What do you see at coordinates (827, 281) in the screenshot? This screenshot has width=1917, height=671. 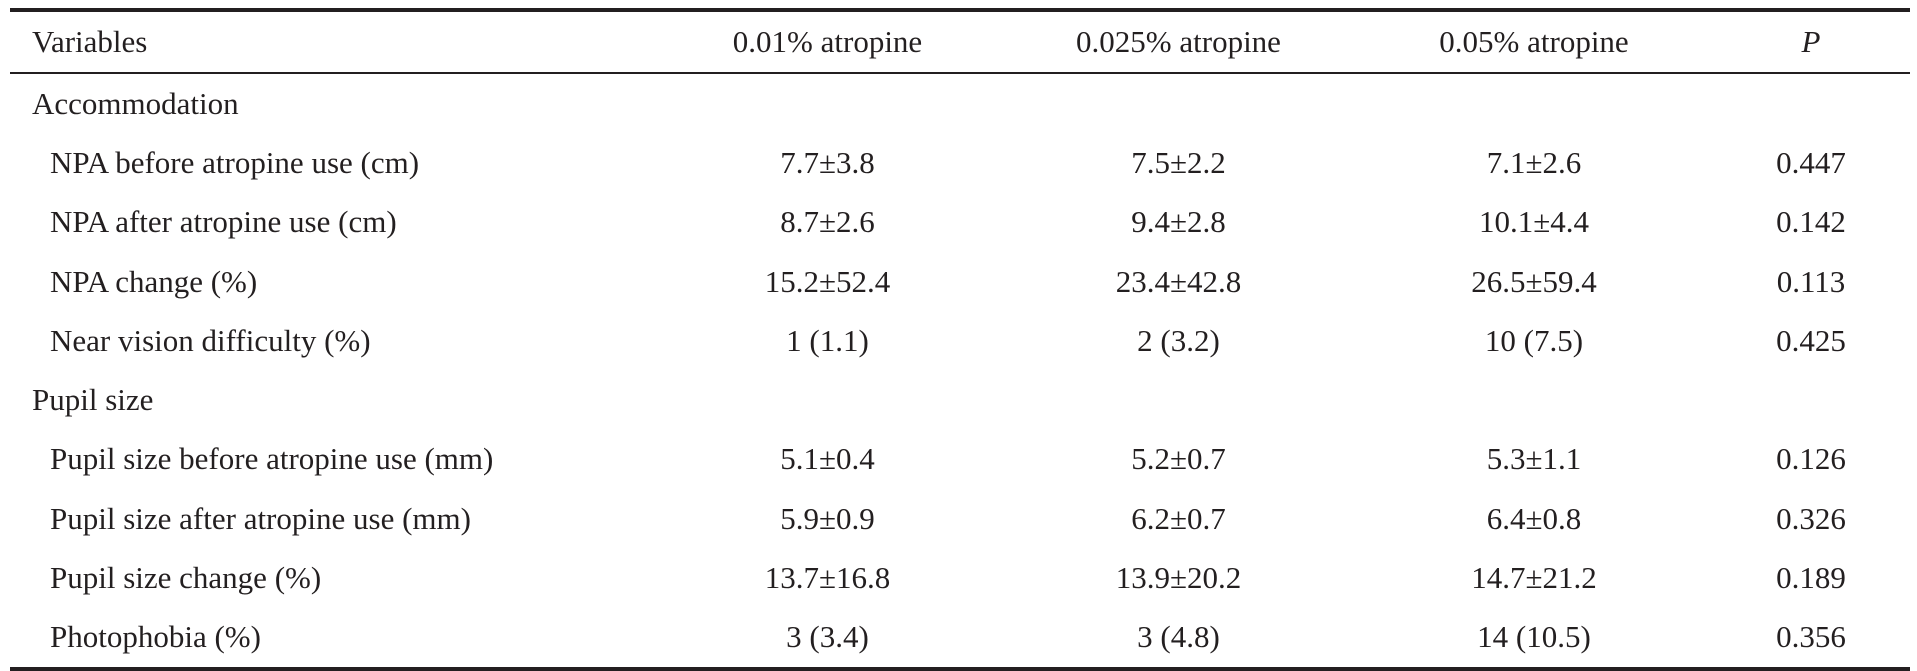 I see `cell-atropine-001: 15.2±52.4` at bounding box center [827, 281].